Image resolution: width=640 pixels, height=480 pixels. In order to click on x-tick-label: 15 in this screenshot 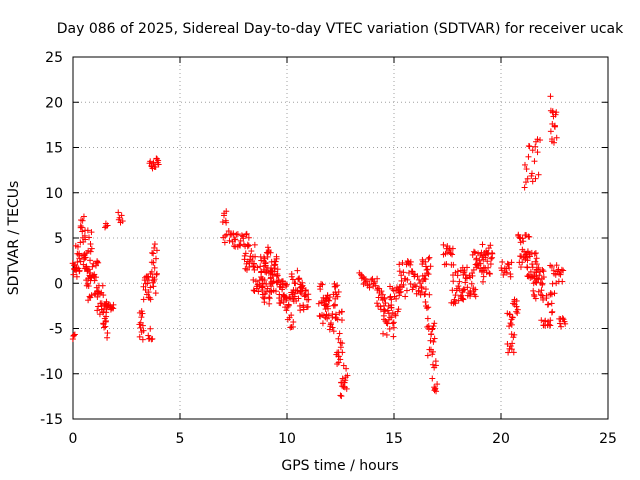, I will do `click(394, 439)`.